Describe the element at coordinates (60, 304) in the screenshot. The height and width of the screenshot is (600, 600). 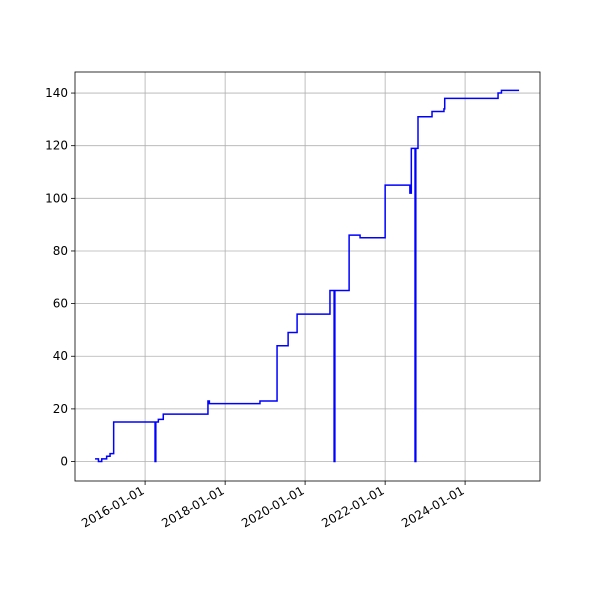
I see `y-tick-label: 60` at that location.